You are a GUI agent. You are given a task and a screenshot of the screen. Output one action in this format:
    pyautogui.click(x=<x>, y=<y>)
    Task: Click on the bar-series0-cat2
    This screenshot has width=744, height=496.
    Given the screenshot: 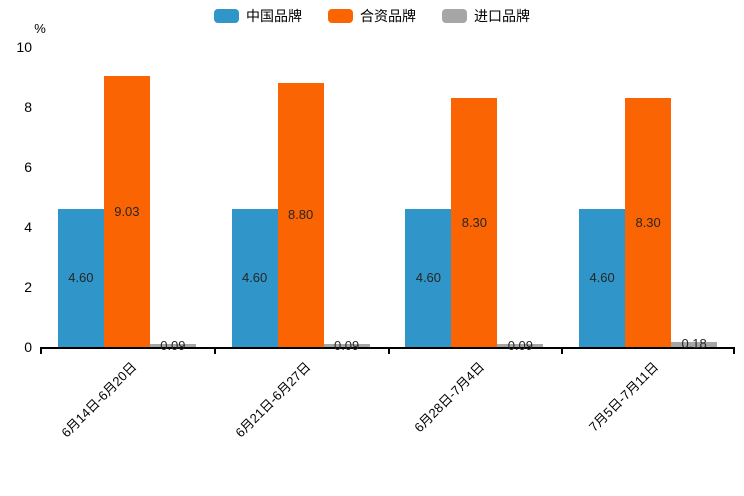 What is the action you would take?
    pyautogui.click(x=428, y=278)
    